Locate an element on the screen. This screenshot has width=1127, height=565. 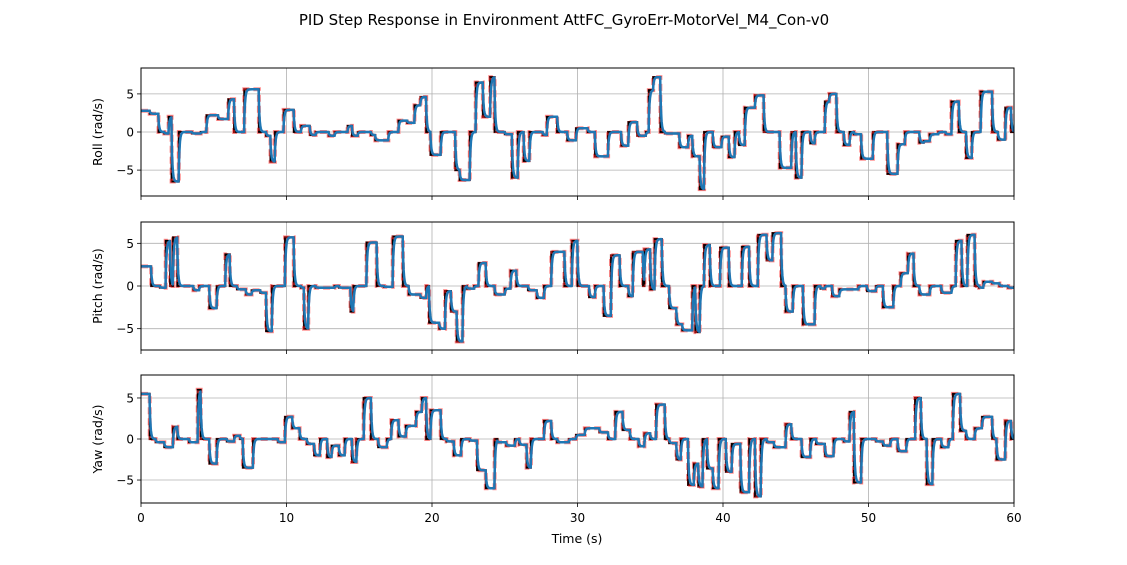
yaw-y-tick-label: 0 is located at coordinates (130, 440).